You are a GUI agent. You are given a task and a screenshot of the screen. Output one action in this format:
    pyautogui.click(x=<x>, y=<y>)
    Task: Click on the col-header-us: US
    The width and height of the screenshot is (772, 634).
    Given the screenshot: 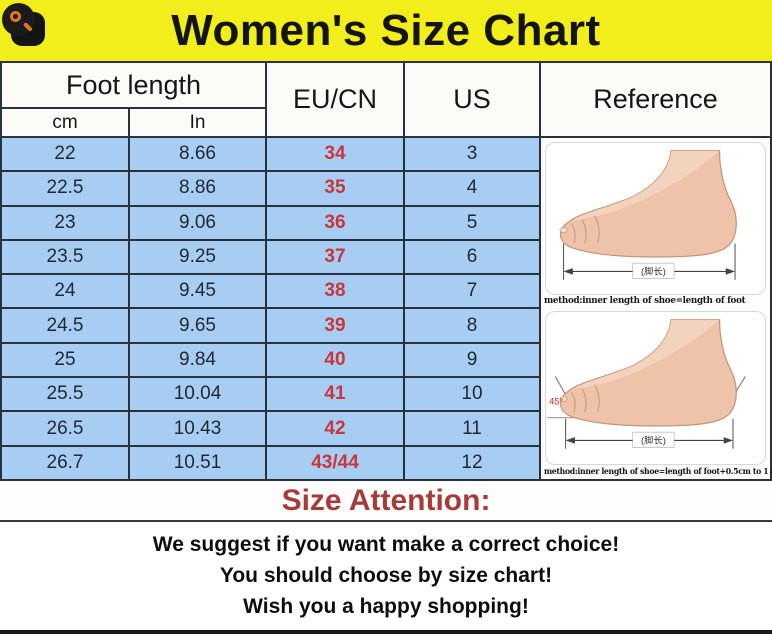 What is the action you would take?
    pyautogui.click(x=472, y=99)
    